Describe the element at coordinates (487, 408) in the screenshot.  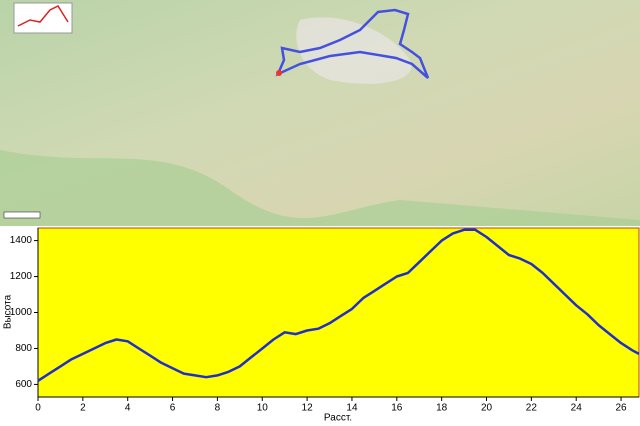
I see `x-tick-label: 20` at that location.